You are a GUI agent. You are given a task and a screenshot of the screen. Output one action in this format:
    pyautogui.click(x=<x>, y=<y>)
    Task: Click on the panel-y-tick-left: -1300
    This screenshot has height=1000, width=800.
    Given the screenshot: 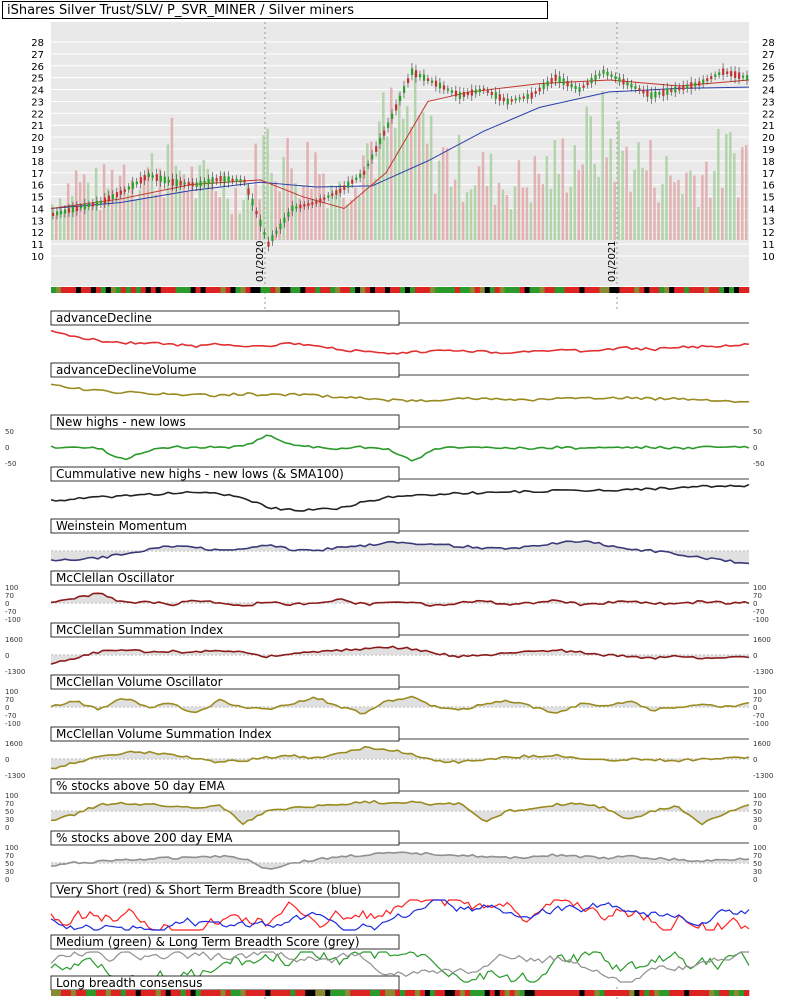 What is the action you would take?
    pyautogui.click(x=15, y=672)
    